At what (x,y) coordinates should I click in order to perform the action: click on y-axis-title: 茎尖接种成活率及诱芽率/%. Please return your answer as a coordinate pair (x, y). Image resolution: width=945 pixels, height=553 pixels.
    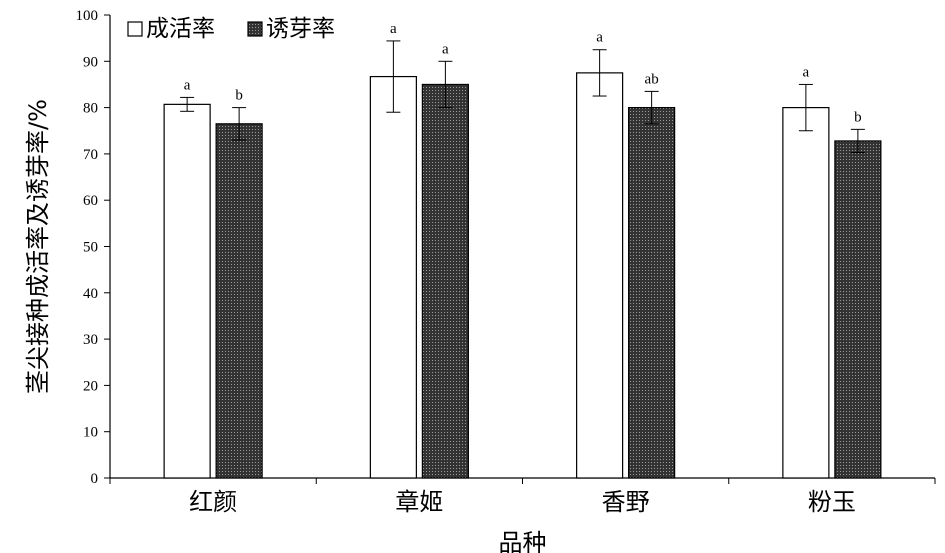
    Looking at the image, I should click on (38, 246).